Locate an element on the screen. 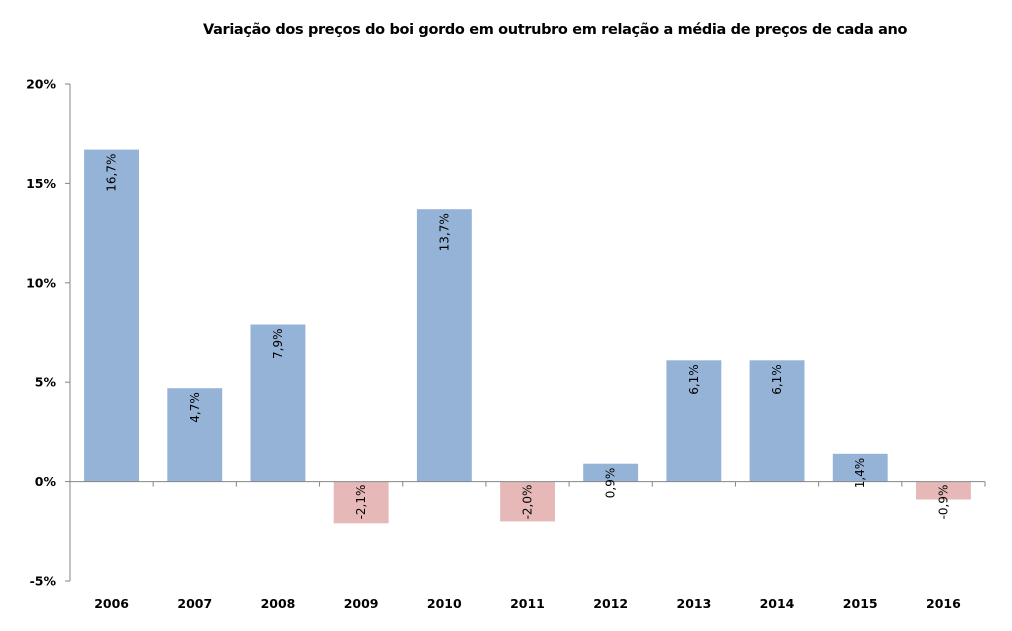 Image resolution: width=1012 pixels, height=631 pixels. data-label: -0,9% is located at coordinates (943, 502).